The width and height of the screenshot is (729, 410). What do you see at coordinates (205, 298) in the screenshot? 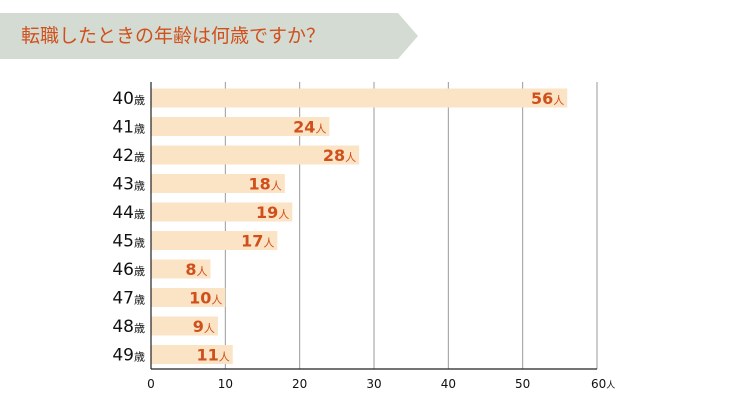
I see `data-label: 10人` at bounding box center [205, 298].